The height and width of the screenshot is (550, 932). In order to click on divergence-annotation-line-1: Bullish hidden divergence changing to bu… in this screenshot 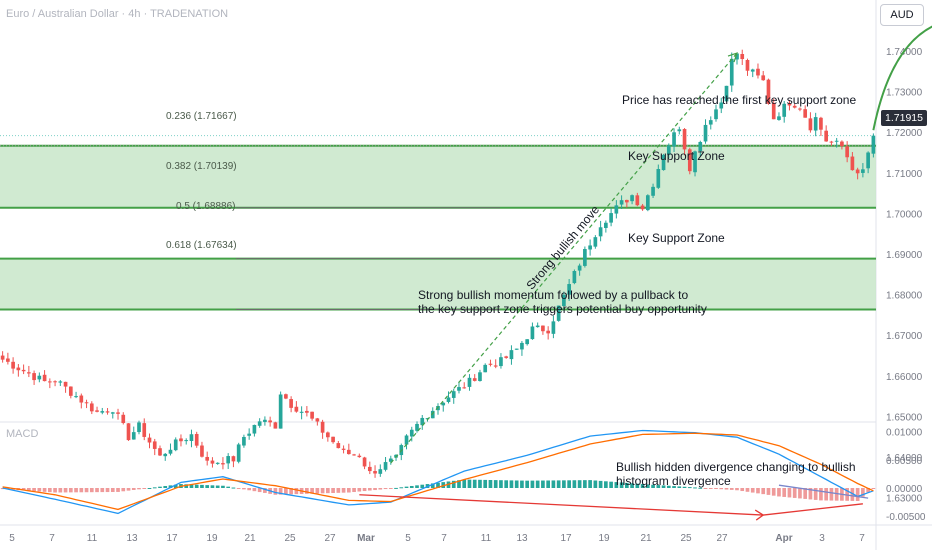, I will do `click(736, 467)`.